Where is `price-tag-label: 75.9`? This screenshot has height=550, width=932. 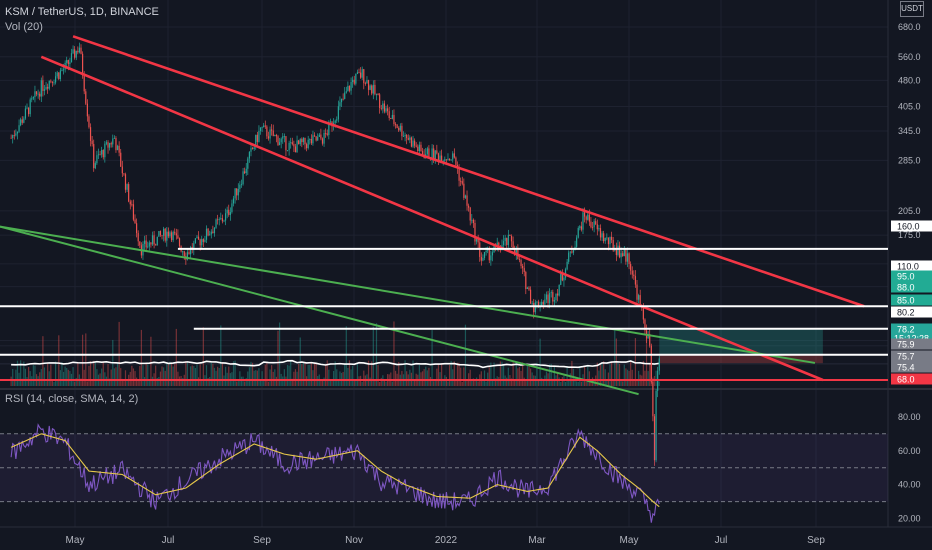
price-tag-label: 75.9 is located at coordinates (906, 345).